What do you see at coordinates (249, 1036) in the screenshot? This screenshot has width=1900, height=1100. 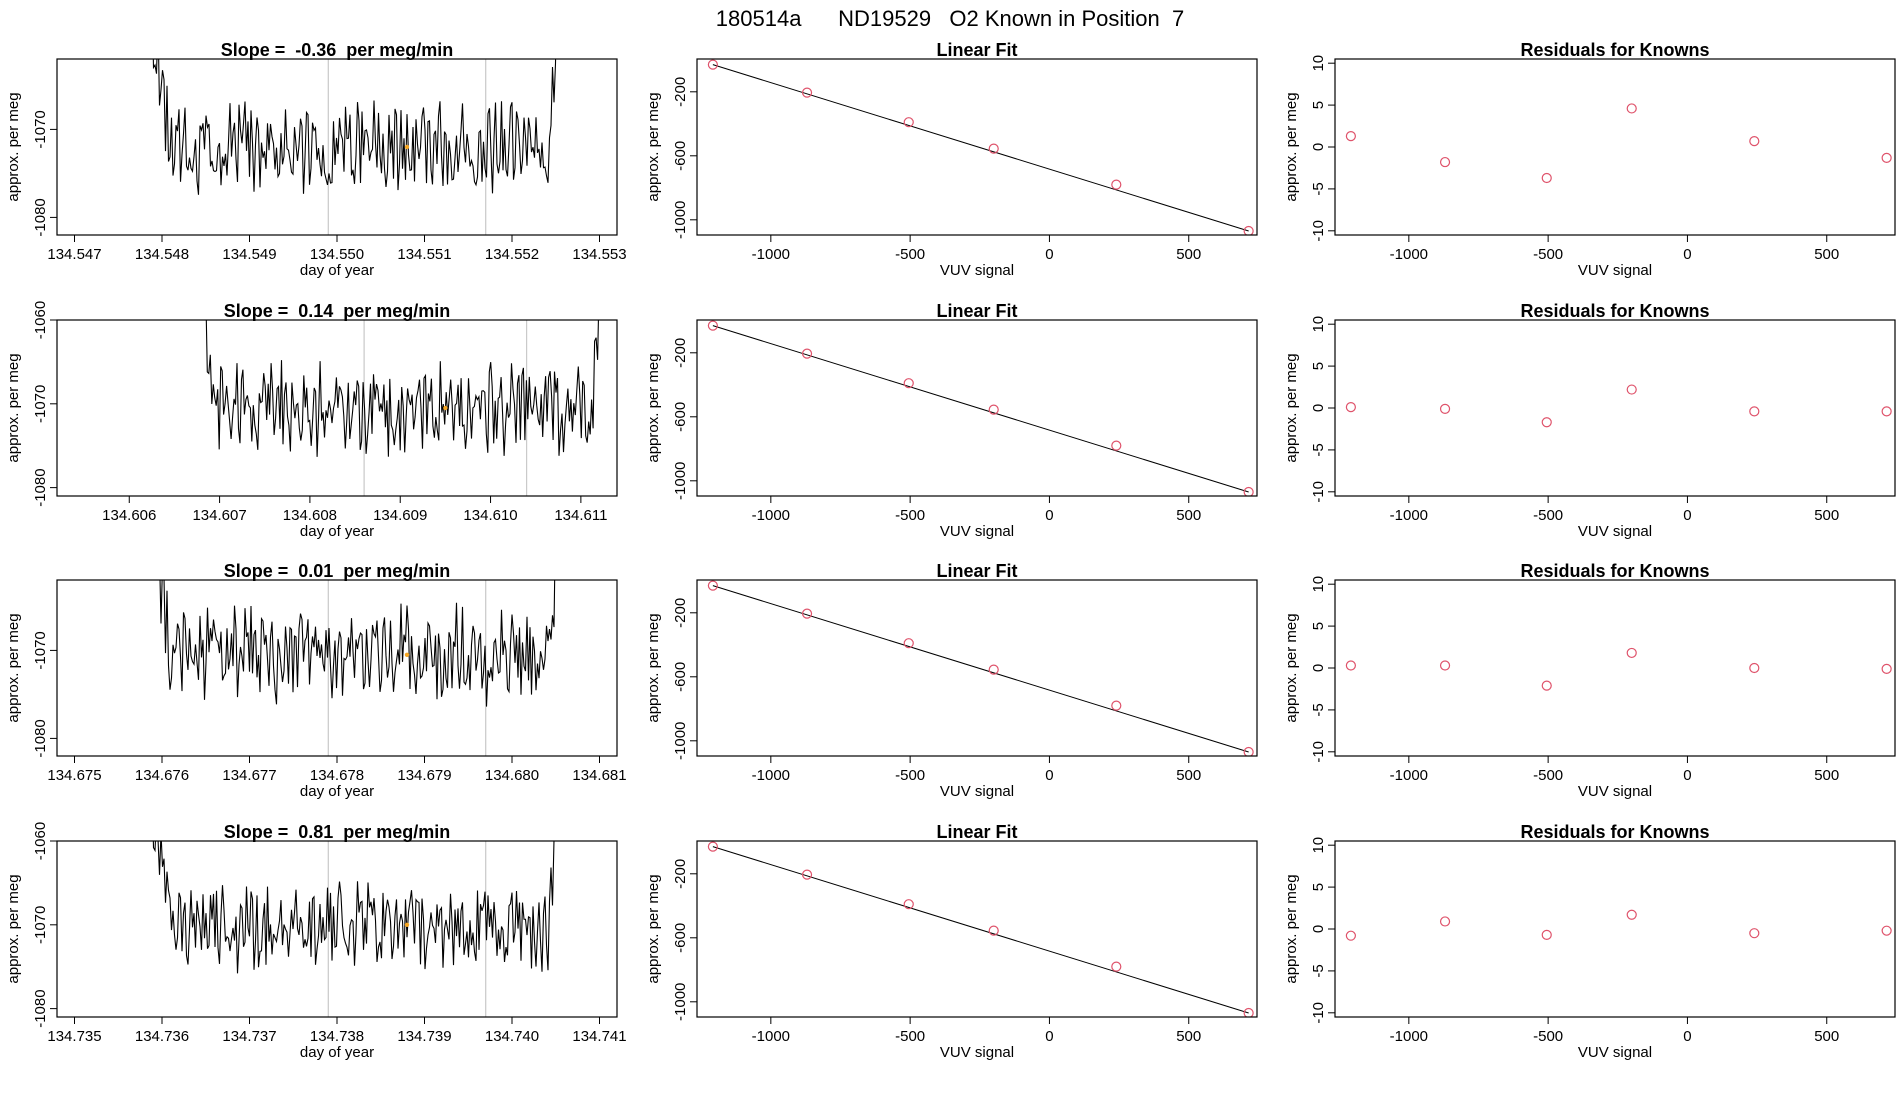 I see `x-tick-label: 134.737` at bounding box center [249, 1036].